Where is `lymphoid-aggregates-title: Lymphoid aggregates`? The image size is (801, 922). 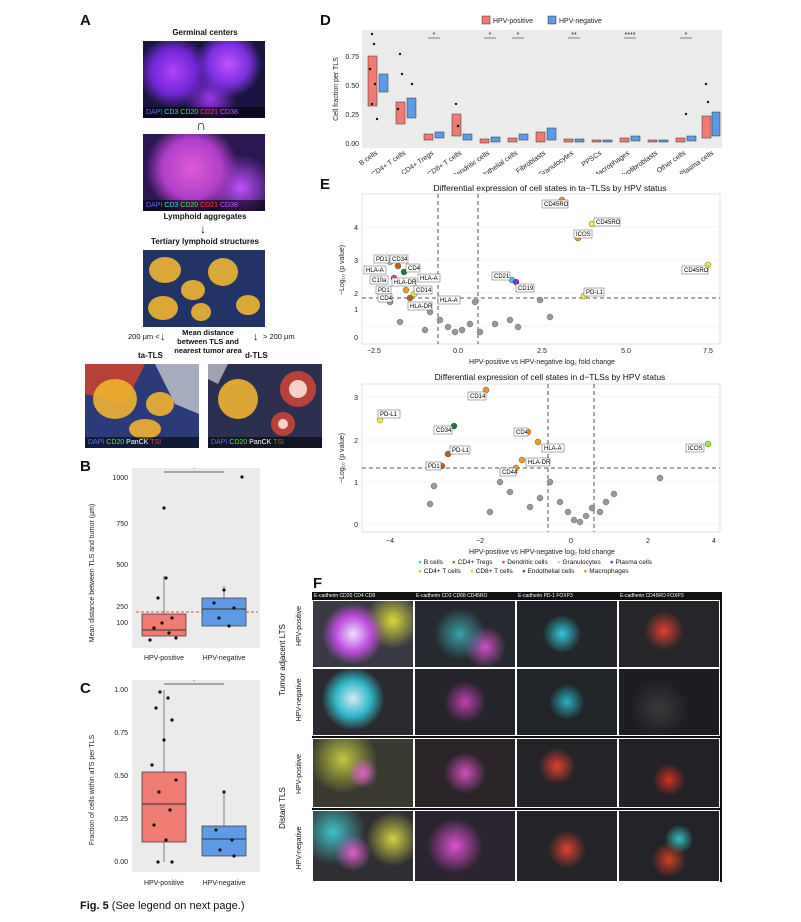 lymphoid-aggregates-title: Lymphoid aggregates is located at coordinates (205, 216).